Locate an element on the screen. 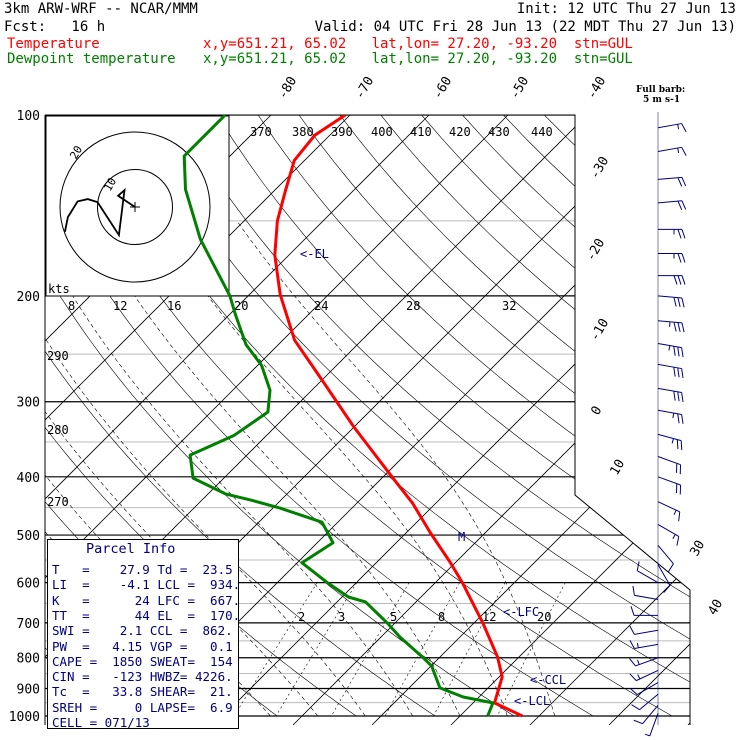  isotherm-label: 0 is located at coordinates (596, 411).